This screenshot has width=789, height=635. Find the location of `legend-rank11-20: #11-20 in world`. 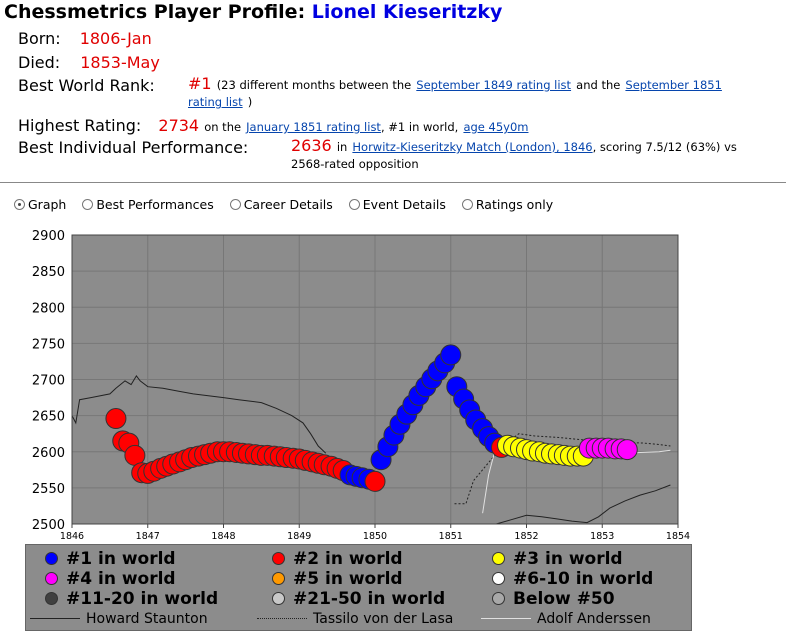

legend-rank11-20: #11-20 in world is located at coordinates (131, 599).